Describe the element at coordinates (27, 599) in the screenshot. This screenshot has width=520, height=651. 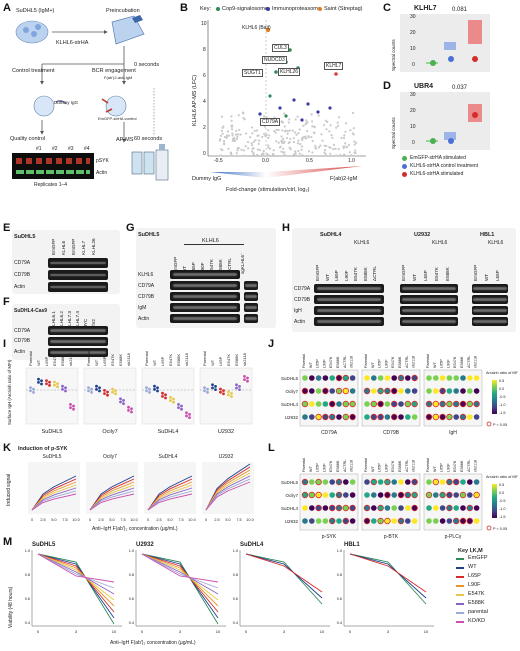
I see `m-ytick: 0.6` at that location.